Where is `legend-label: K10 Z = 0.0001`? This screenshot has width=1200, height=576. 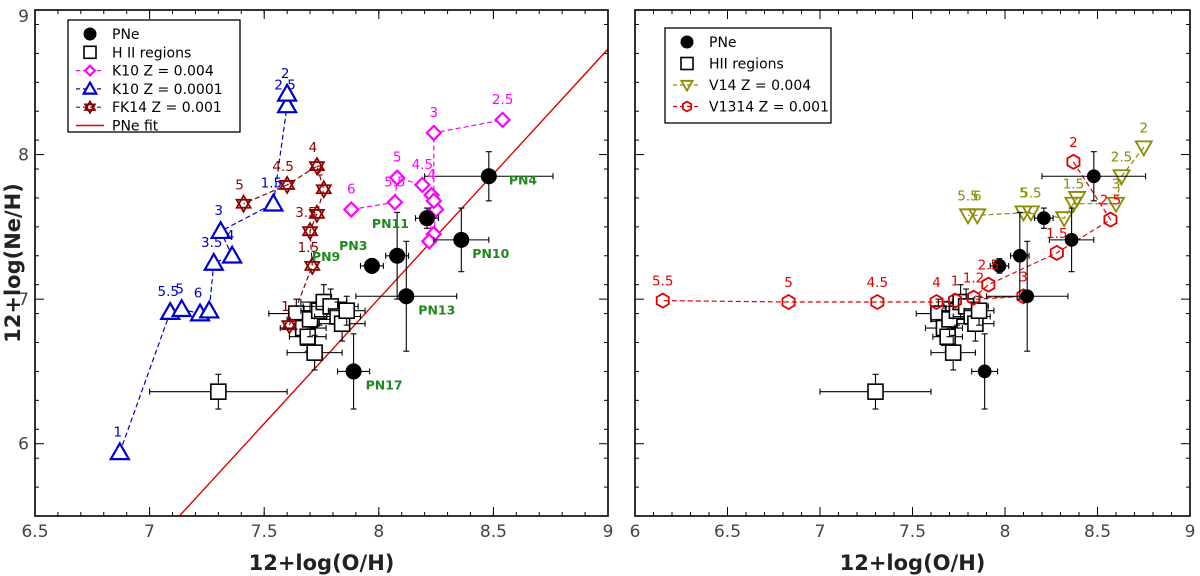
legend-label: K10 Z = 0.0001 is located at coordinates (167, 90).